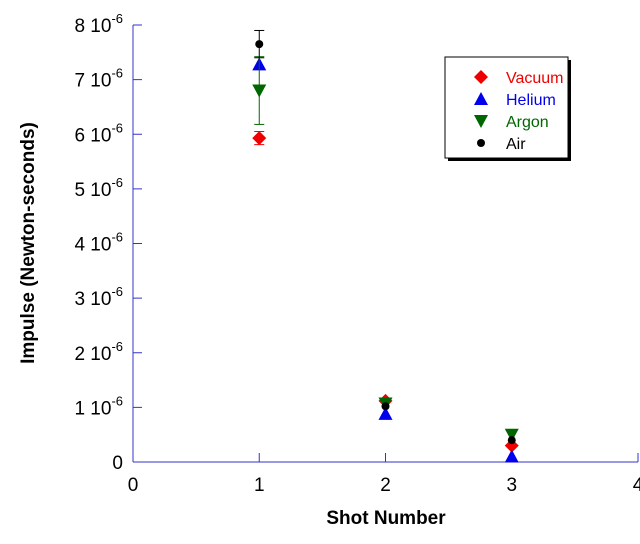  I want to click on y-tick-mantissa: 7 10, so click(92, 81).